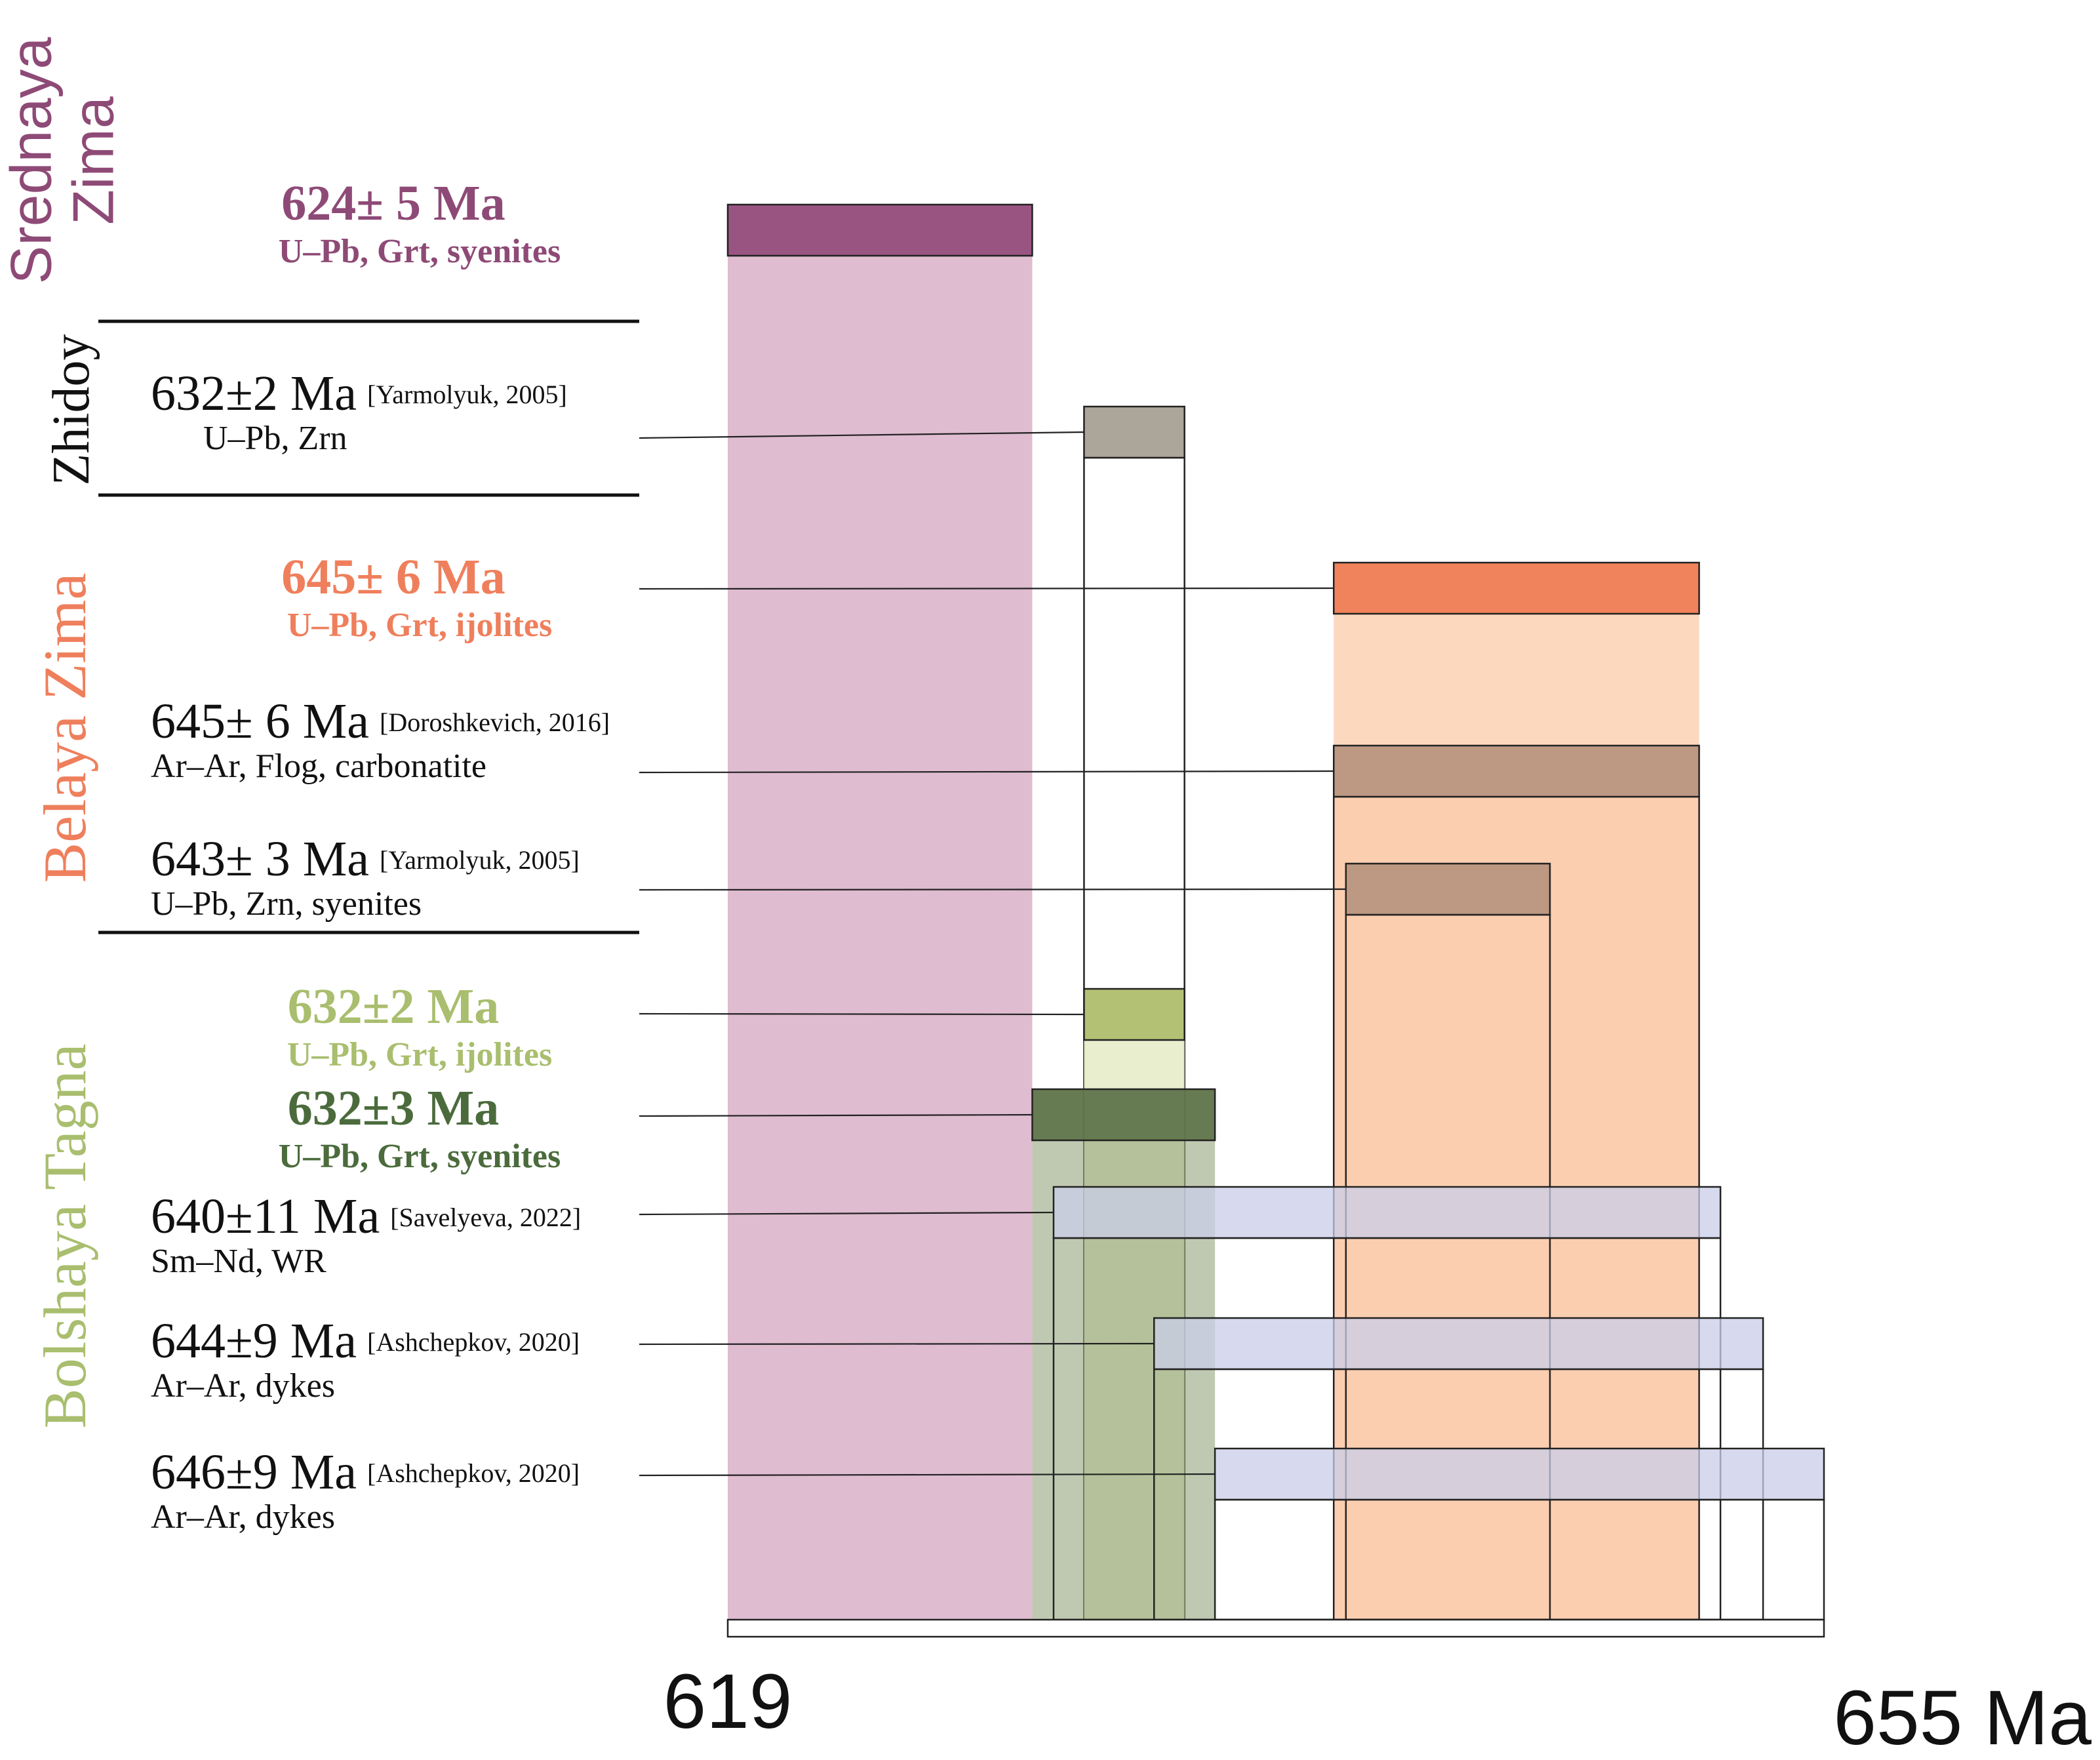  I want to click on entry-age-5: 643± 3 Ma [Yarmolyuk, 2005], so click(365, 859).